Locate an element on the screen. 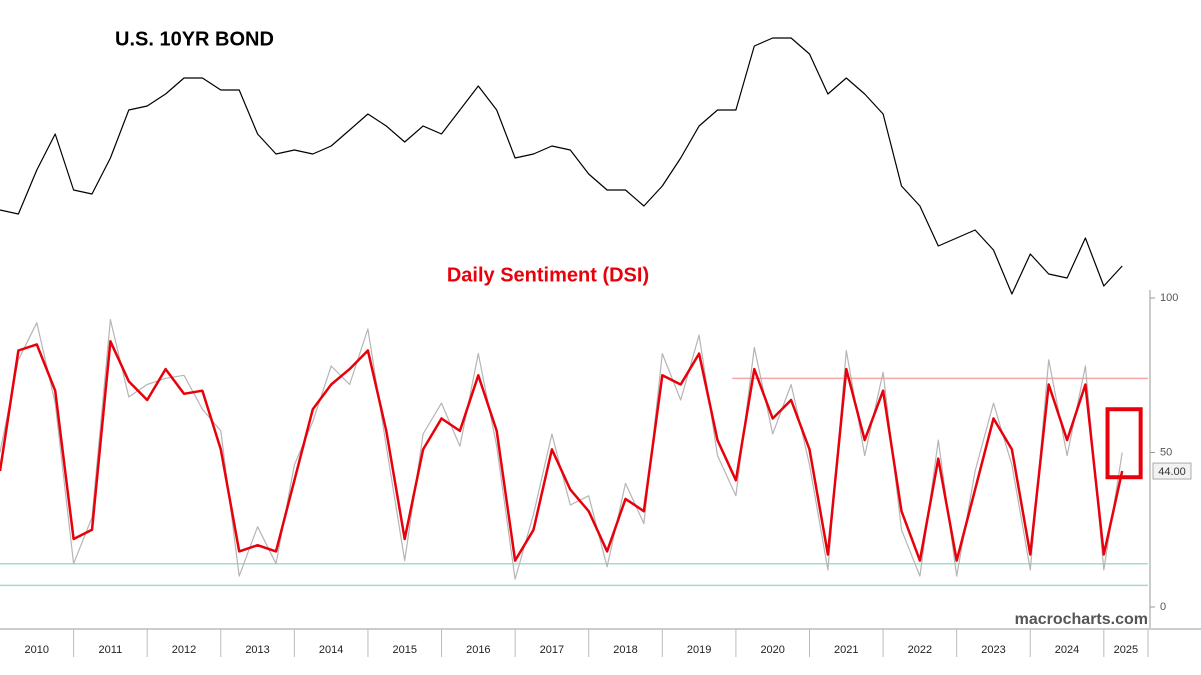 Image resolution: width=1201 pixels, height=675 pixels. x-tick-label: 2011 is located at coordinates (111, 650).